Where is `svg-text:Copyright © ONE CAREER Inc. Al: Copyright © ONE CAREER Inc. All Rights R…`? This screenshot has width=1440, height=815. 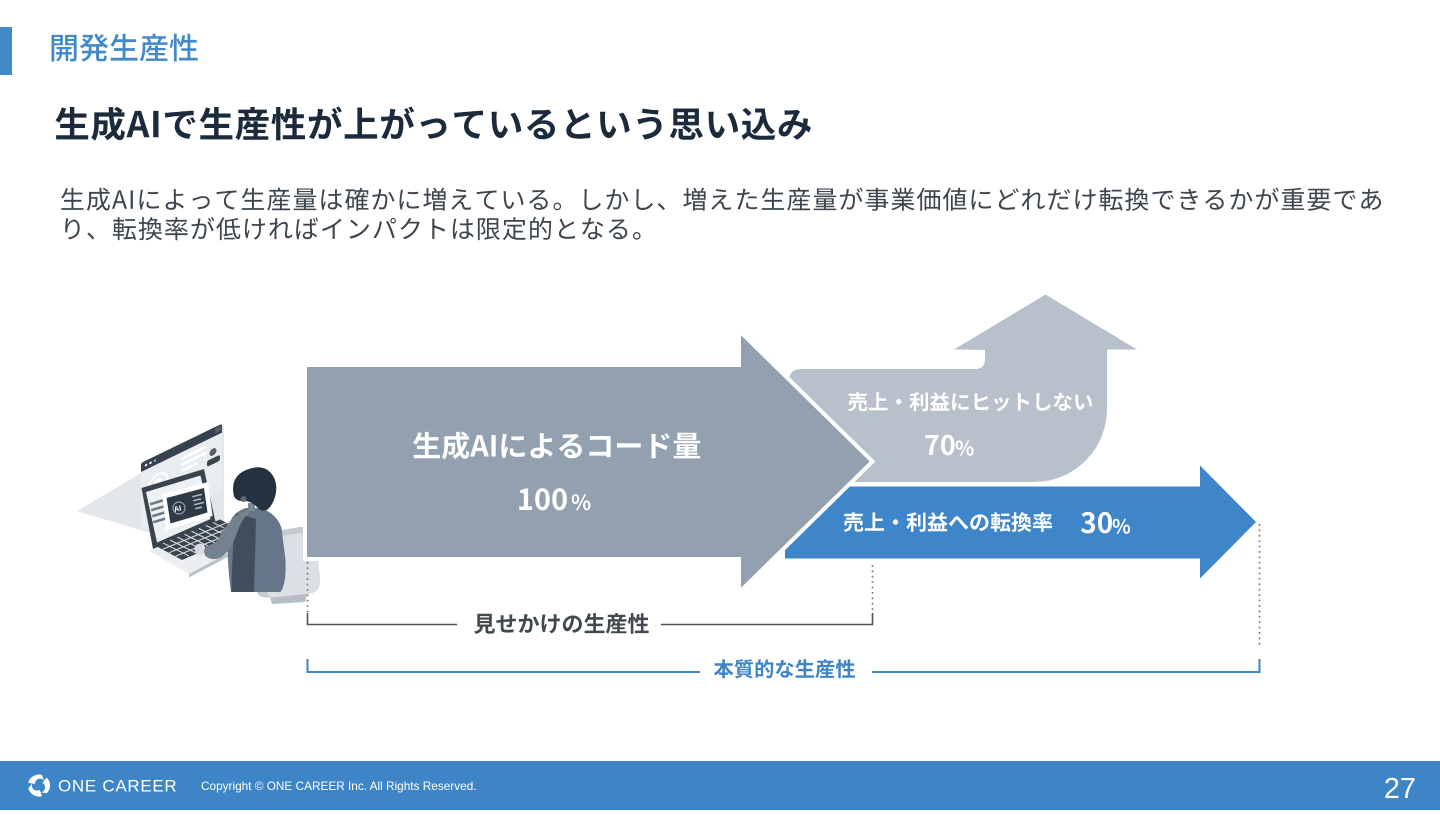 svg-text:Copyright © ONE CAREER Inc. Al: Copyright © ONE CAREER Inc. All Rights R… is located at coordinates (339, 786).